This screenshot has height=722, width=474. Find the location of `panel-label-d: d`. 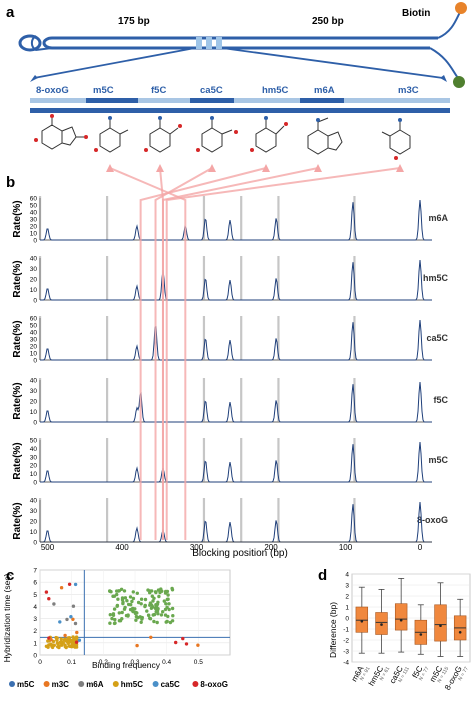

panel-label-d: d is located at coordinates (322, 575).